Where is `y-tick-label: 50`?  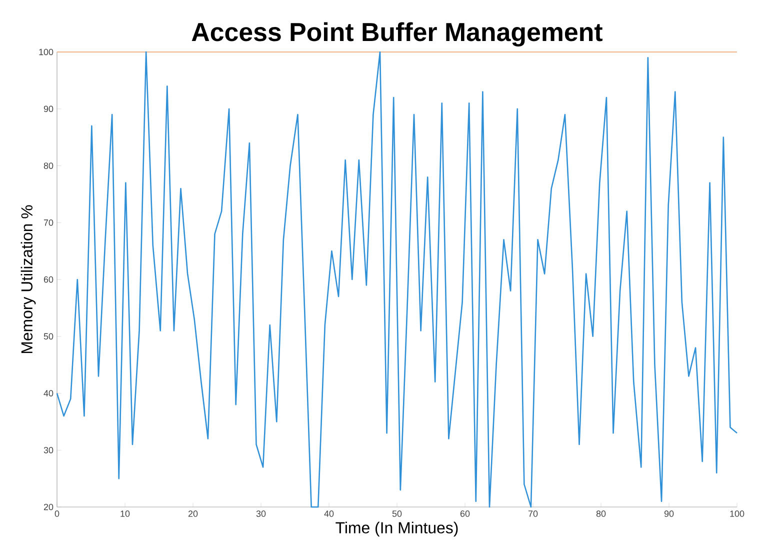 y-tick-label: 50 is located at coordinates (49, 336).